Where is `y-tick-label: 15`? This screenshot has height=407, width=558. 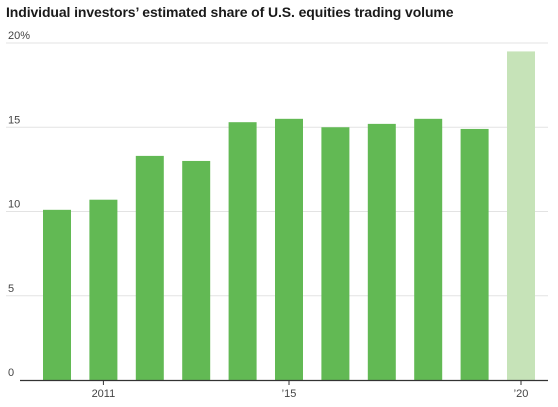 y-tick-label: 15 is located at coordinates (14, 120).